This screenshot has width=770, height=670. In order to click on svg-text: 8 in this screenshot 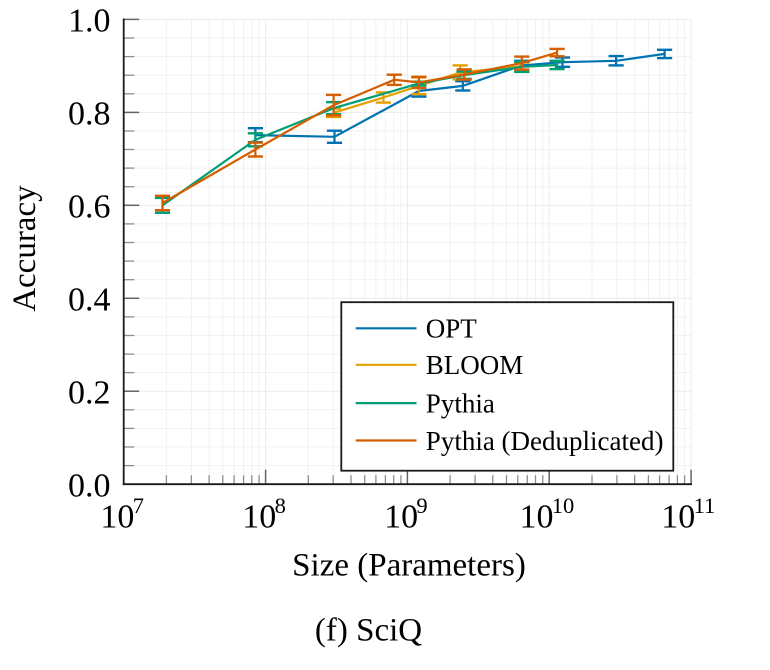, I will do `click(280, 505)`.